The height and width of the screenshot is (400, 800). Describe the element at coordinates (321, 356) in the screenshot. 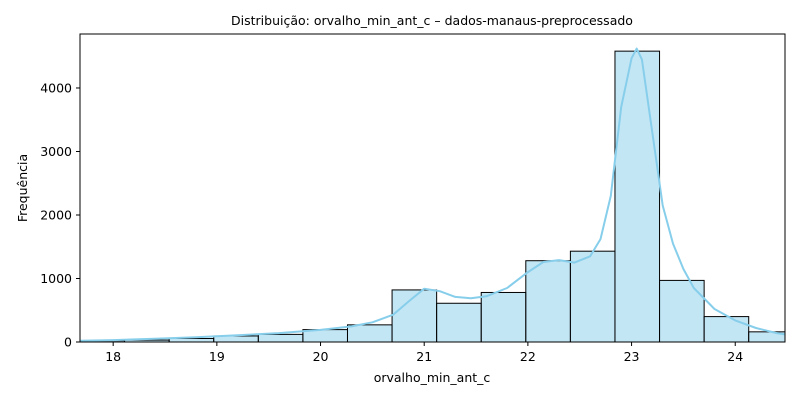

I see `x-tick-label: 20` at that location.